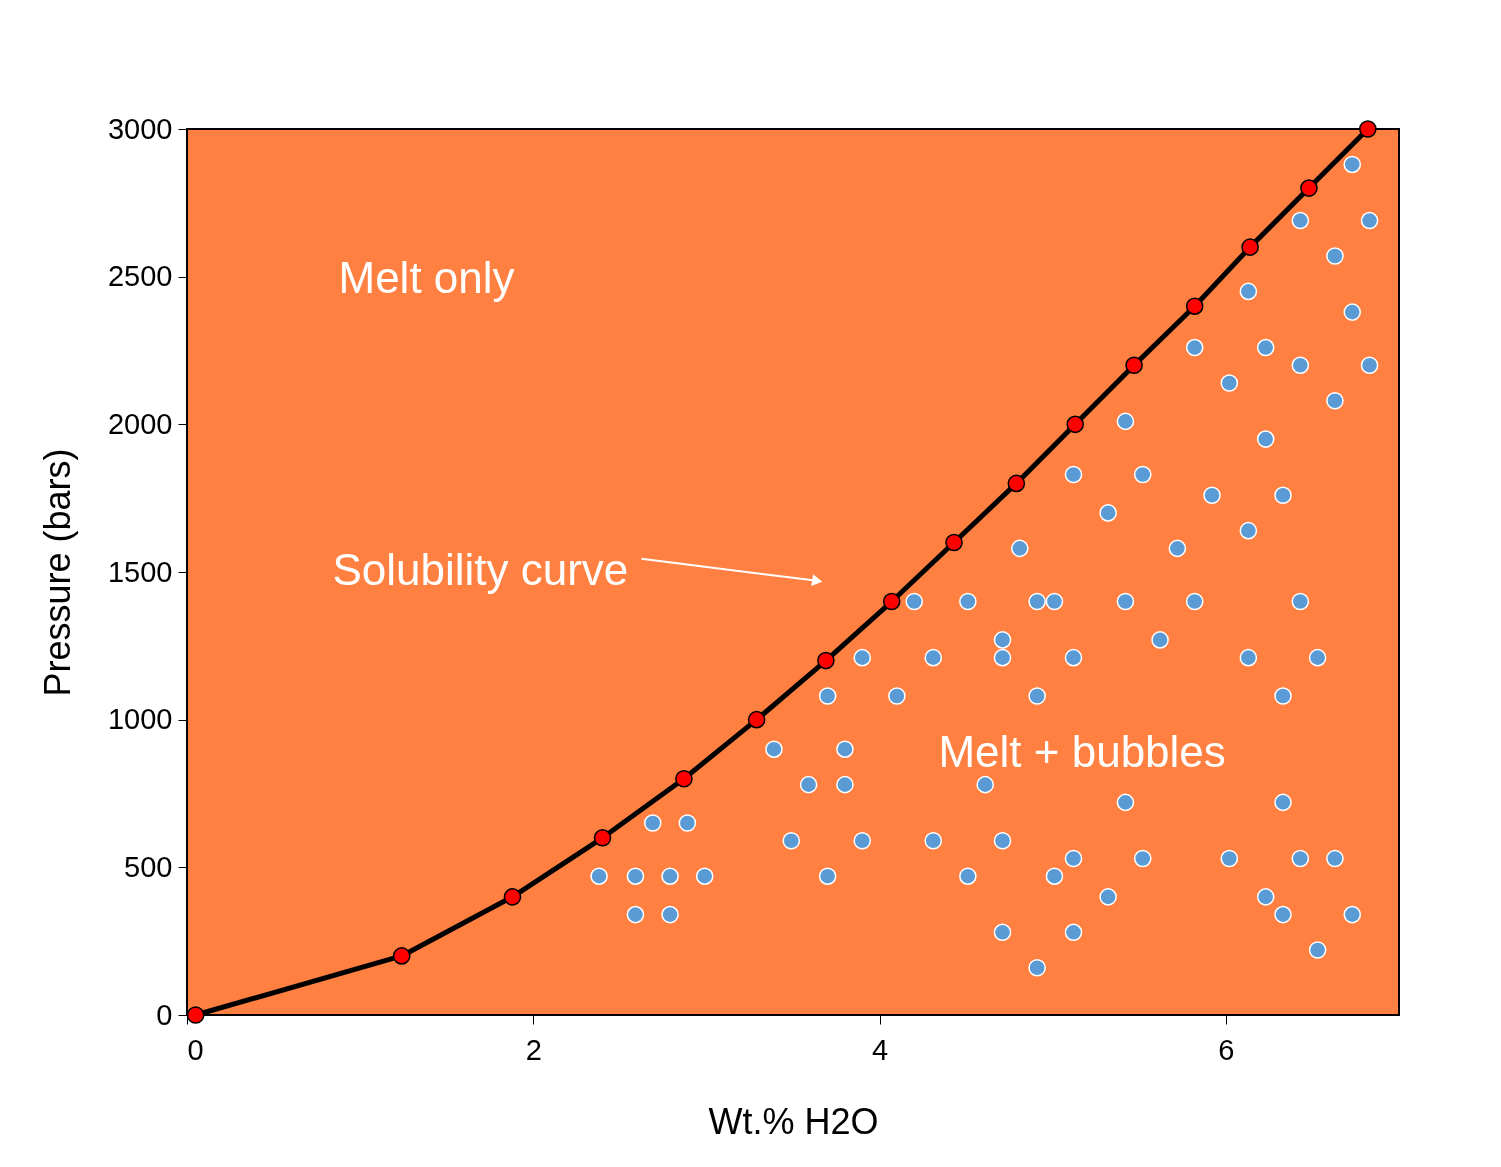 This screenshot has height=1167, width=1501. What do you see at coordinates (480, 569) in the screenshot?
I see `annotation: Solubility curve` at bounding box center [480, 569].